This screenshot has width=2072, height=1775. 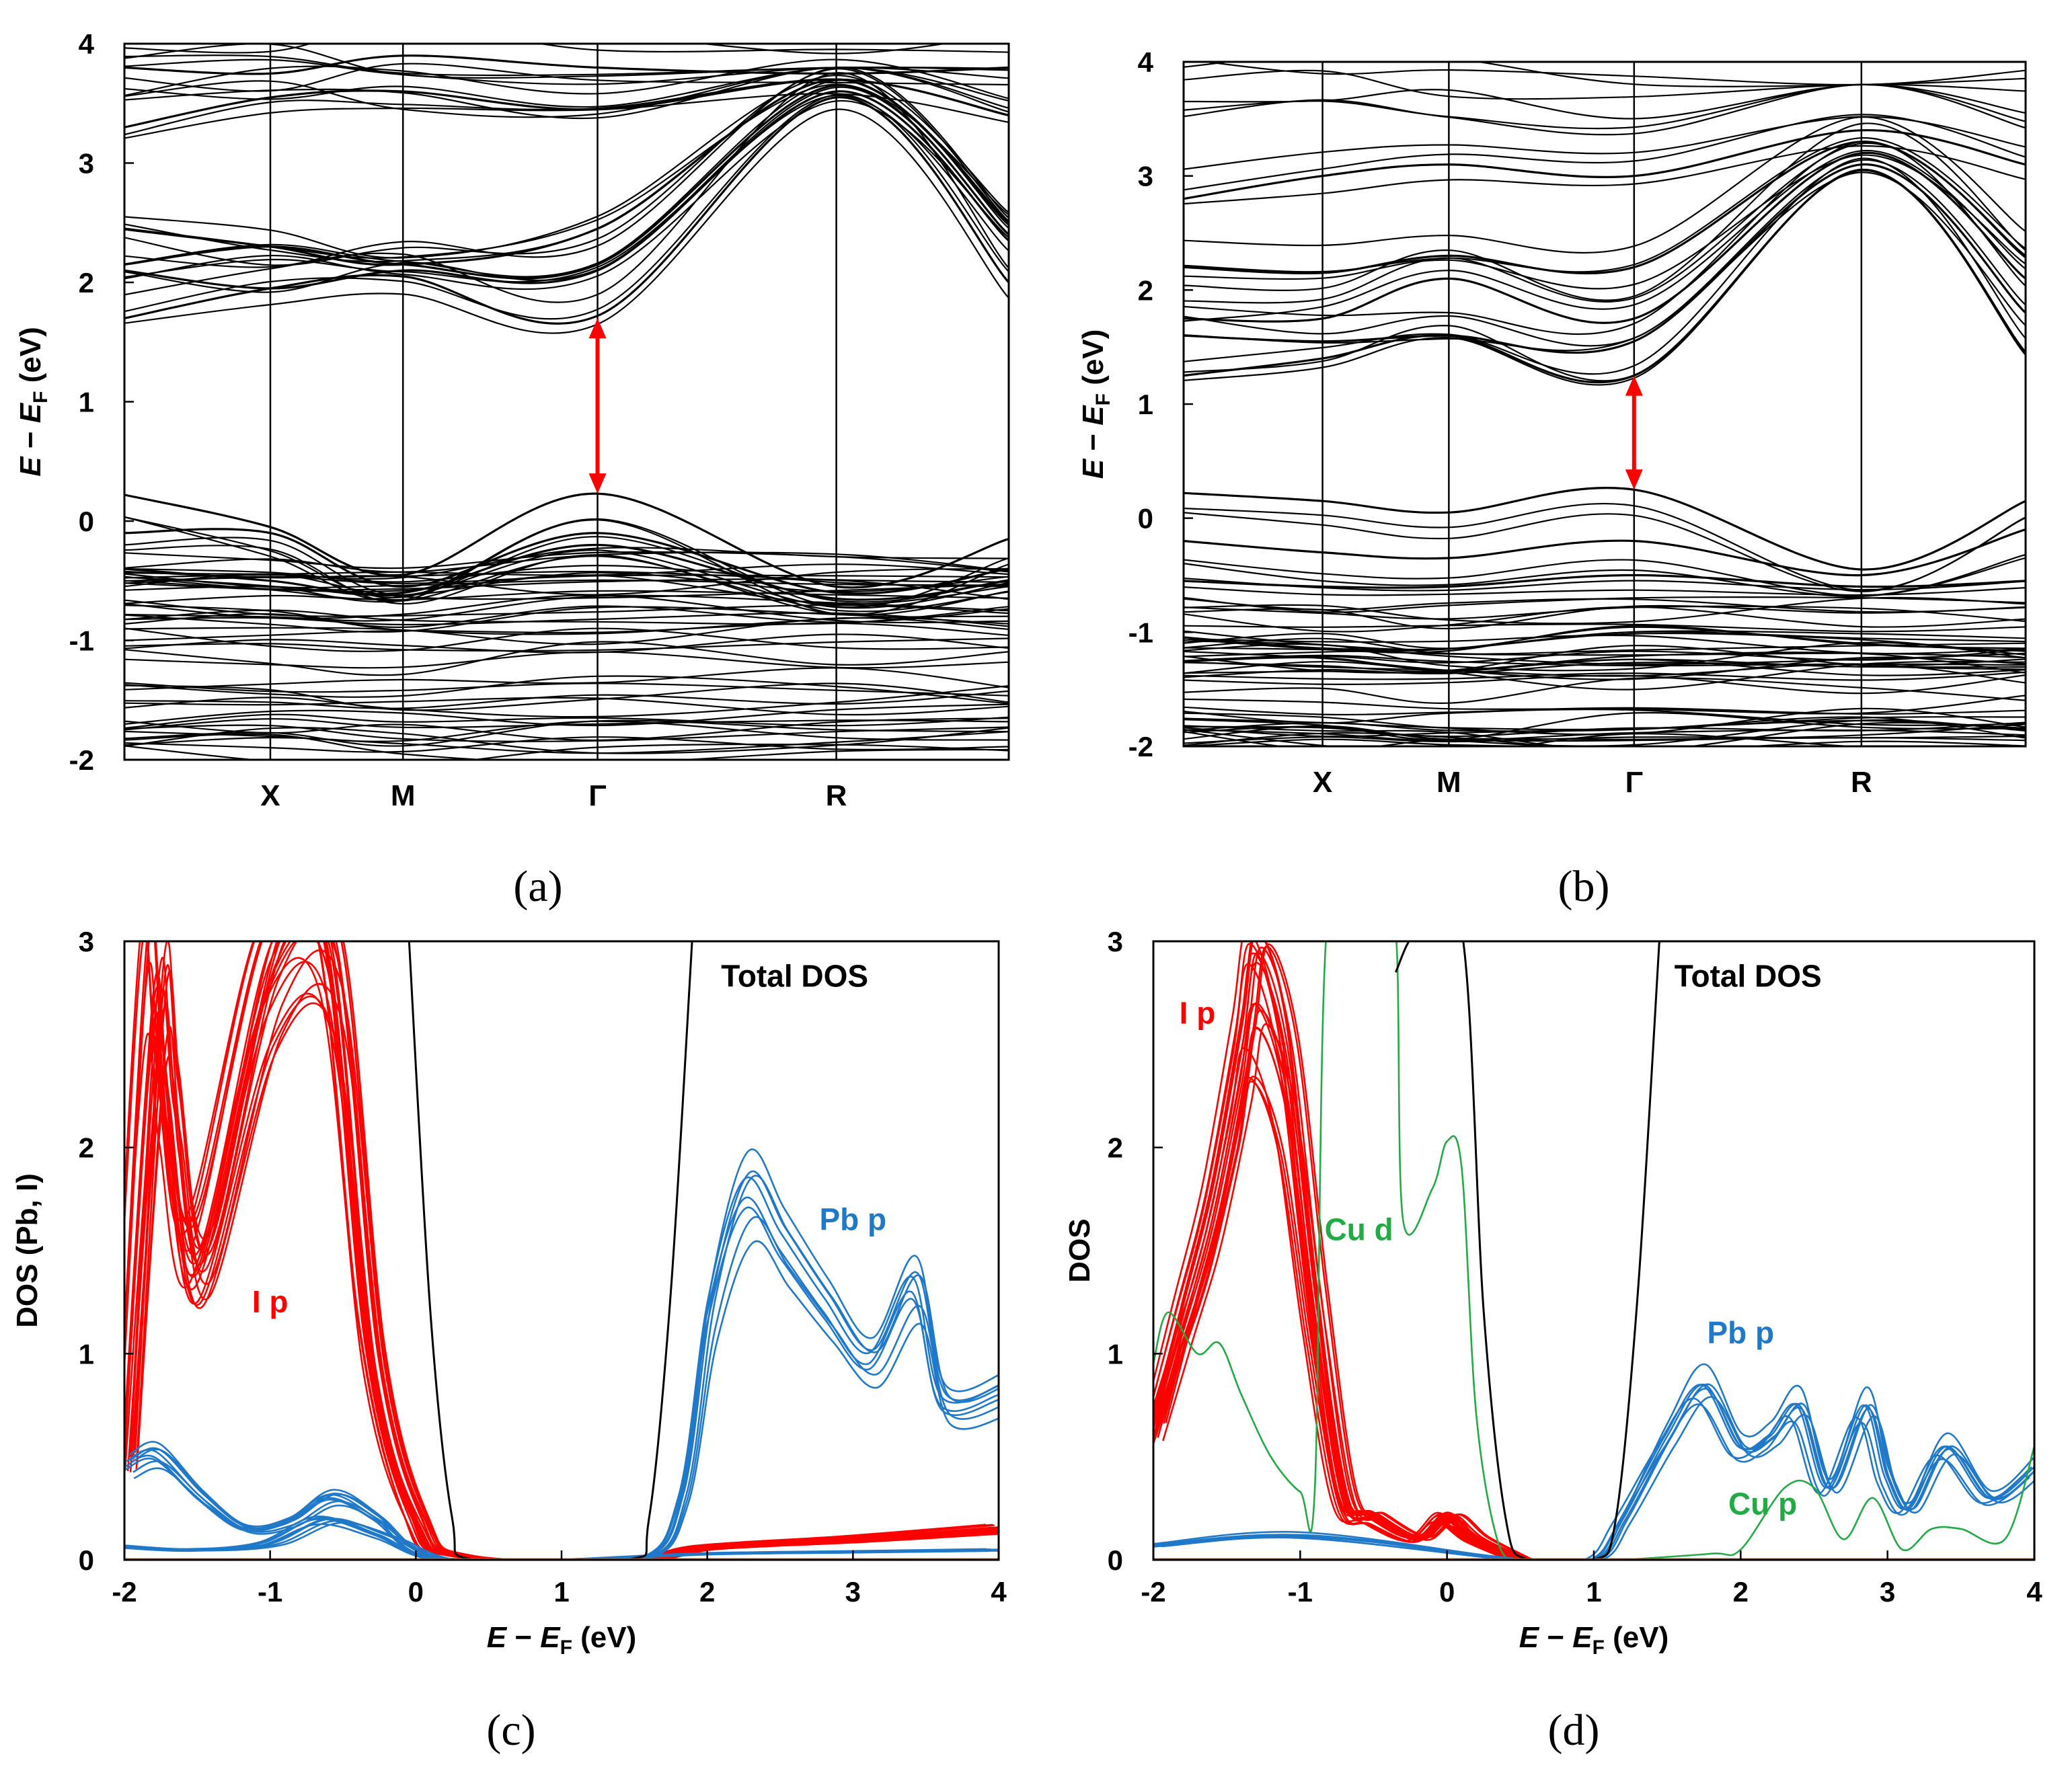 I want to click on label-e2: E, so click(x=550, y=1638).